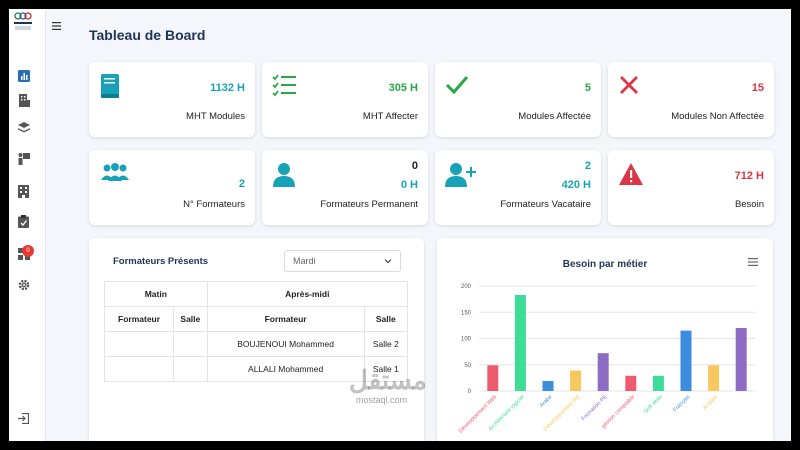 The width and height of the screenshot is (800, 450). Describe the element at coordinates (23, 75) in the screenshot. I see `chart-icon` at that location.